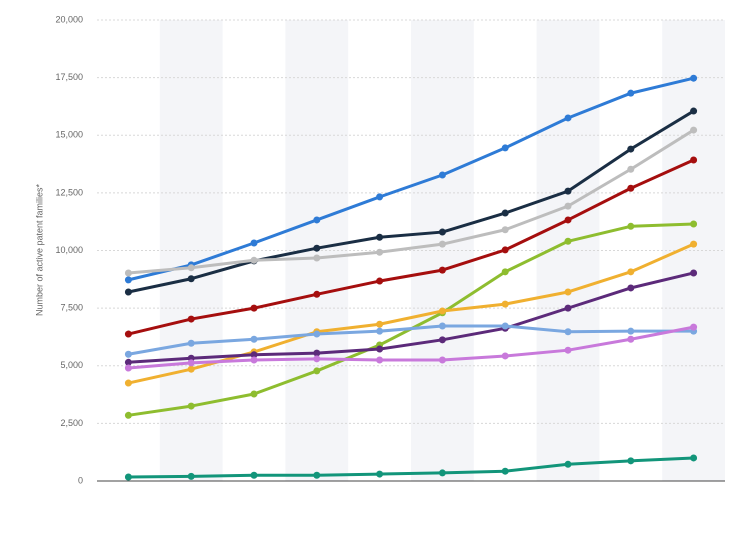  What do you see at coordinates (69, 135) in the screenshot?
I see `y-tick-label: 15,000` at bounding box center [69, 135].